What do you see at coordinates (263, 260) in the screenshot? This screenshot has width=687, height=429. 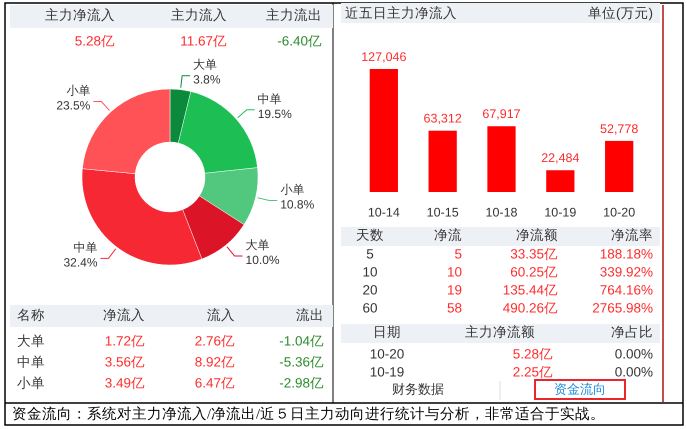 I see `data-label: 10.0%` at bounding box center [263, 260].